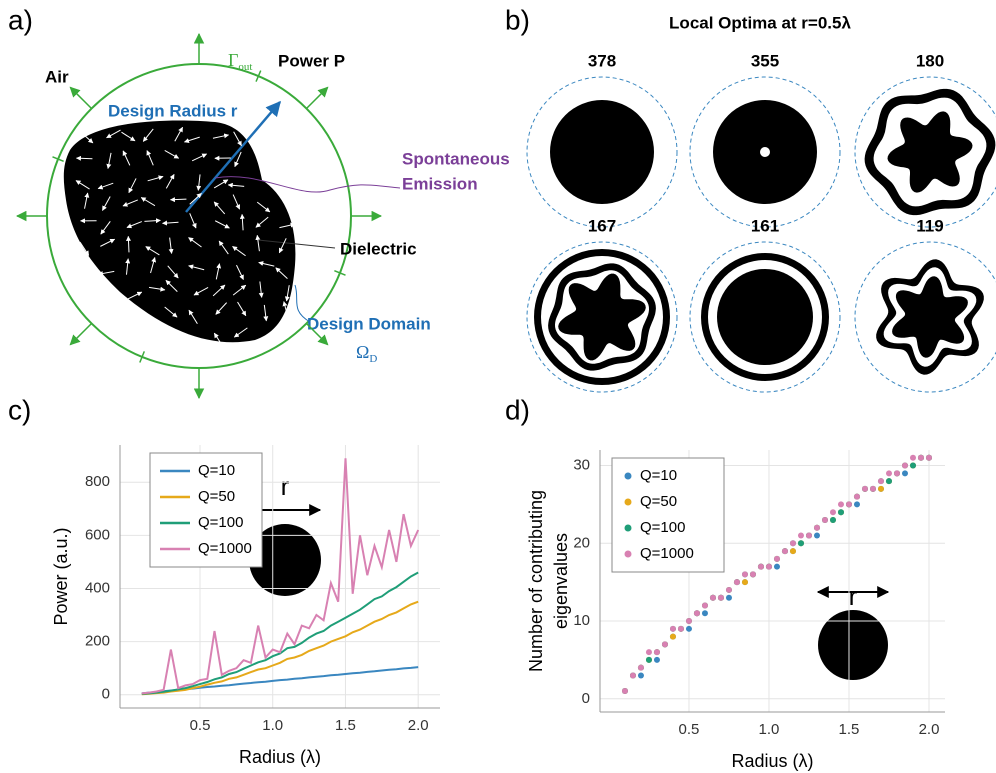 This screenshot has width=996, height=773. Describe the element at coordinates (628, 554) in the screenshot. I see `legend-swatch` at that location.